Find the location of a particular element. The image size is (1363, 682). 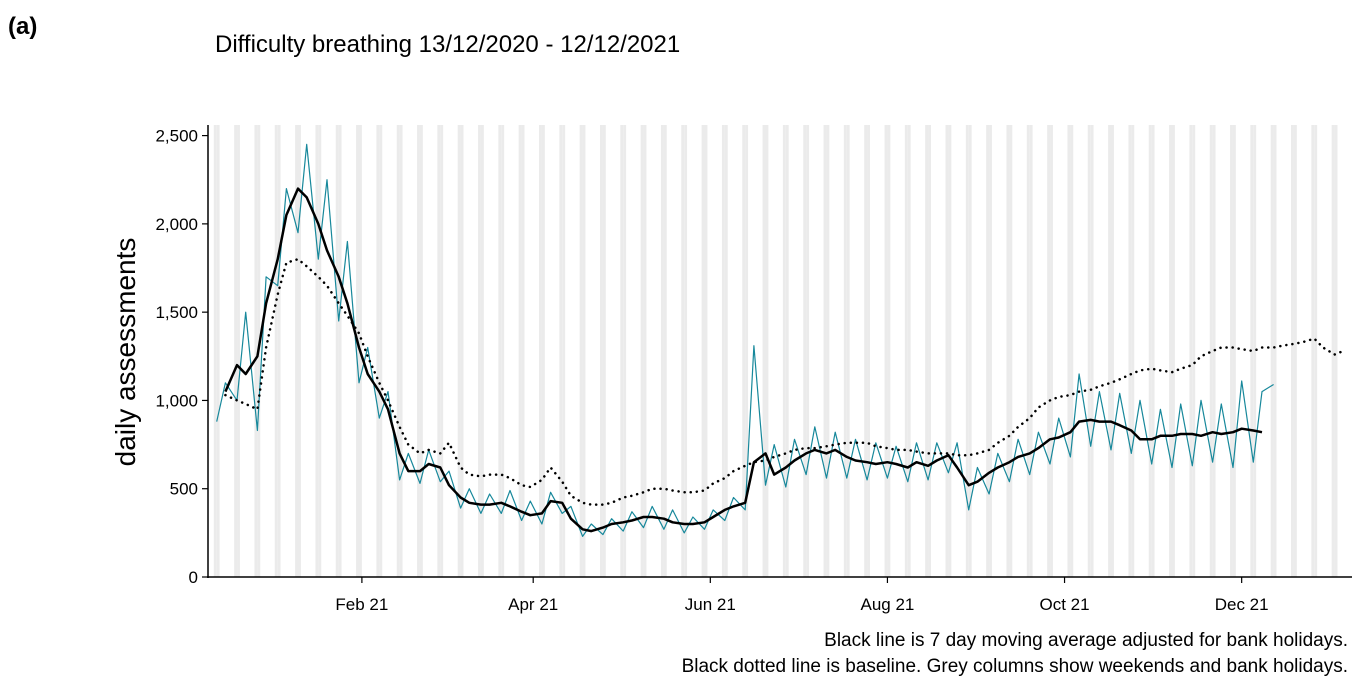

y-tick-label: 500 is located at coordinates (184, 489).